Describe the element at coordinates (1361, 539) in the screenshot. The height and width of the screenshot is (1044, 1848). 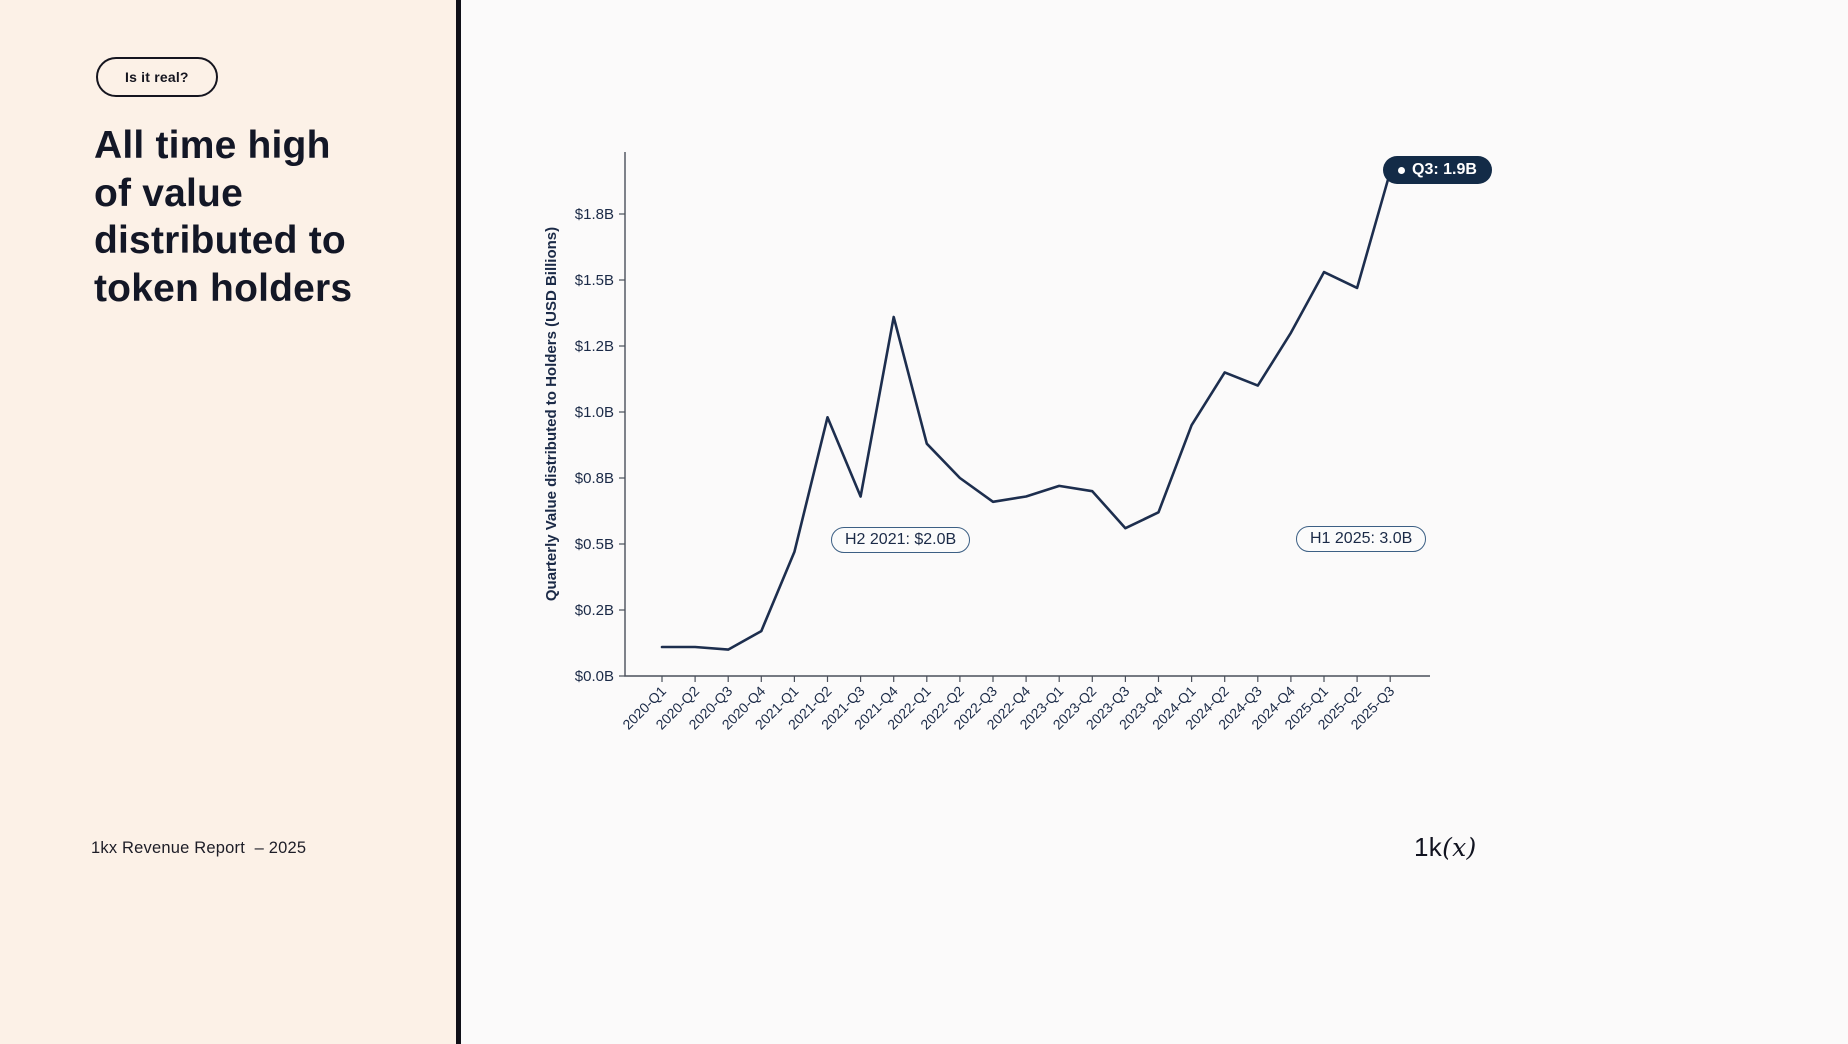
I see `annotation-h1-2025: H1 2025: 3.0B` at that location.